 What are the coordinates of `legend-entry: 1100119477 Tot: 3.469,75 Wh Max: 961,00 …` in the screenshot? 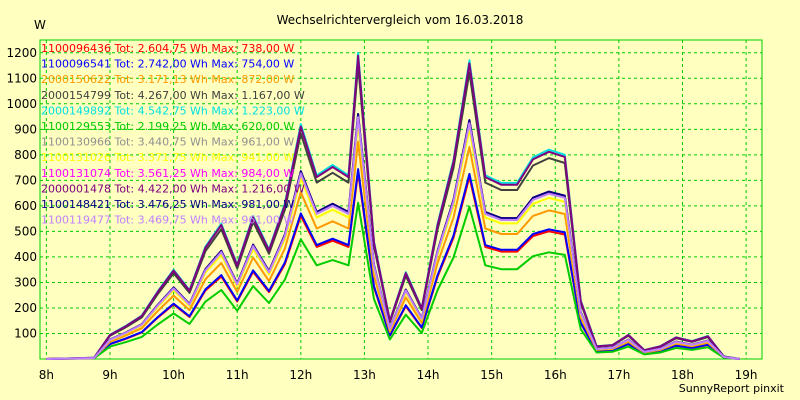 It's located at (167, 220).